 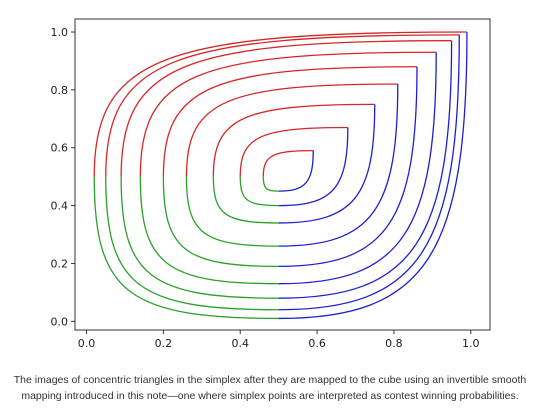 I want to click on x-axis: 0.0 0.2 0.4 0.6 0.8 1.0, so click(x=279, y=340).